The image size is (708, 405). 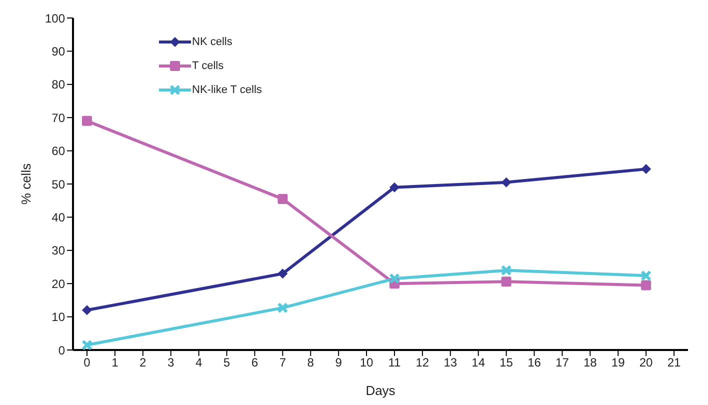 I want to click on legend-label: T cells, so click(x=208, y=66).